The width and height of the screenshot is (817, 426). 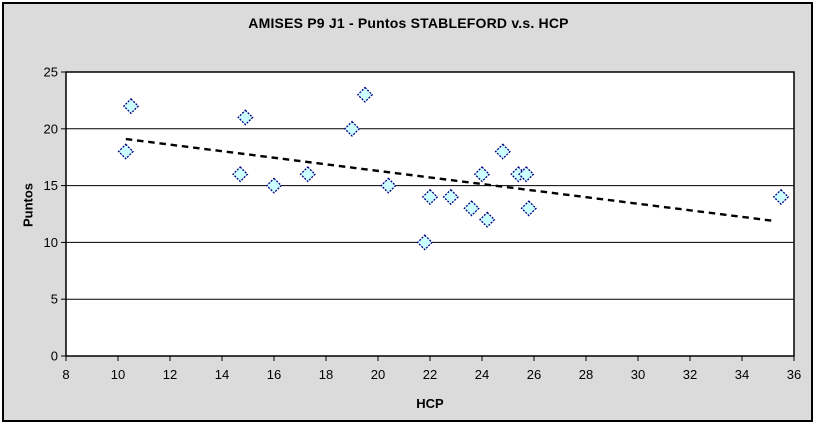 I want to click on x-tick-label: 16, so click(x=274, y=374).